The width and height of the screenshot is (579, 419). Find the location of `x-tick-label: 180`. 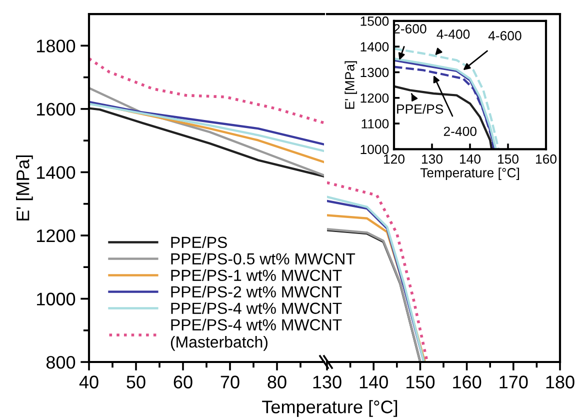

x-tick-label: 180 is located at coordinates (560, 382).